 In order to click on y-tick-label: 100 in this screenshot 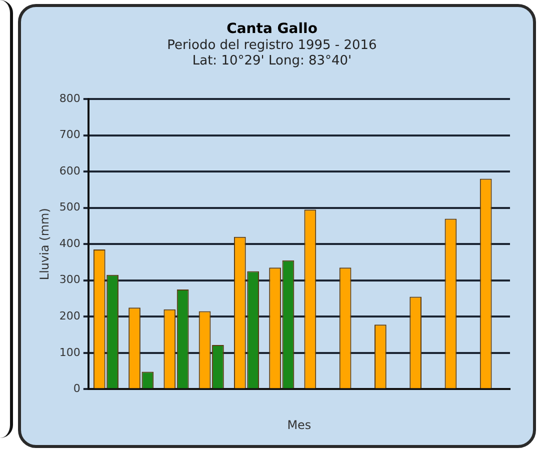, I will do `click(69, 352)`.